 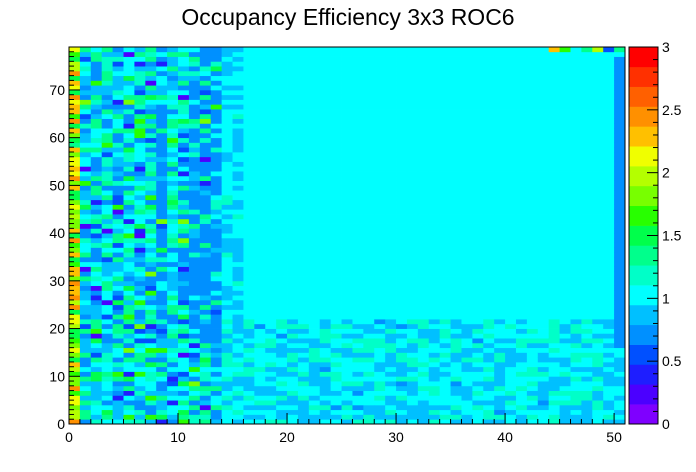 I want to click on chart-title: Occupancy Efficiency 3x3 ROC6, so click(x=348, y=17).